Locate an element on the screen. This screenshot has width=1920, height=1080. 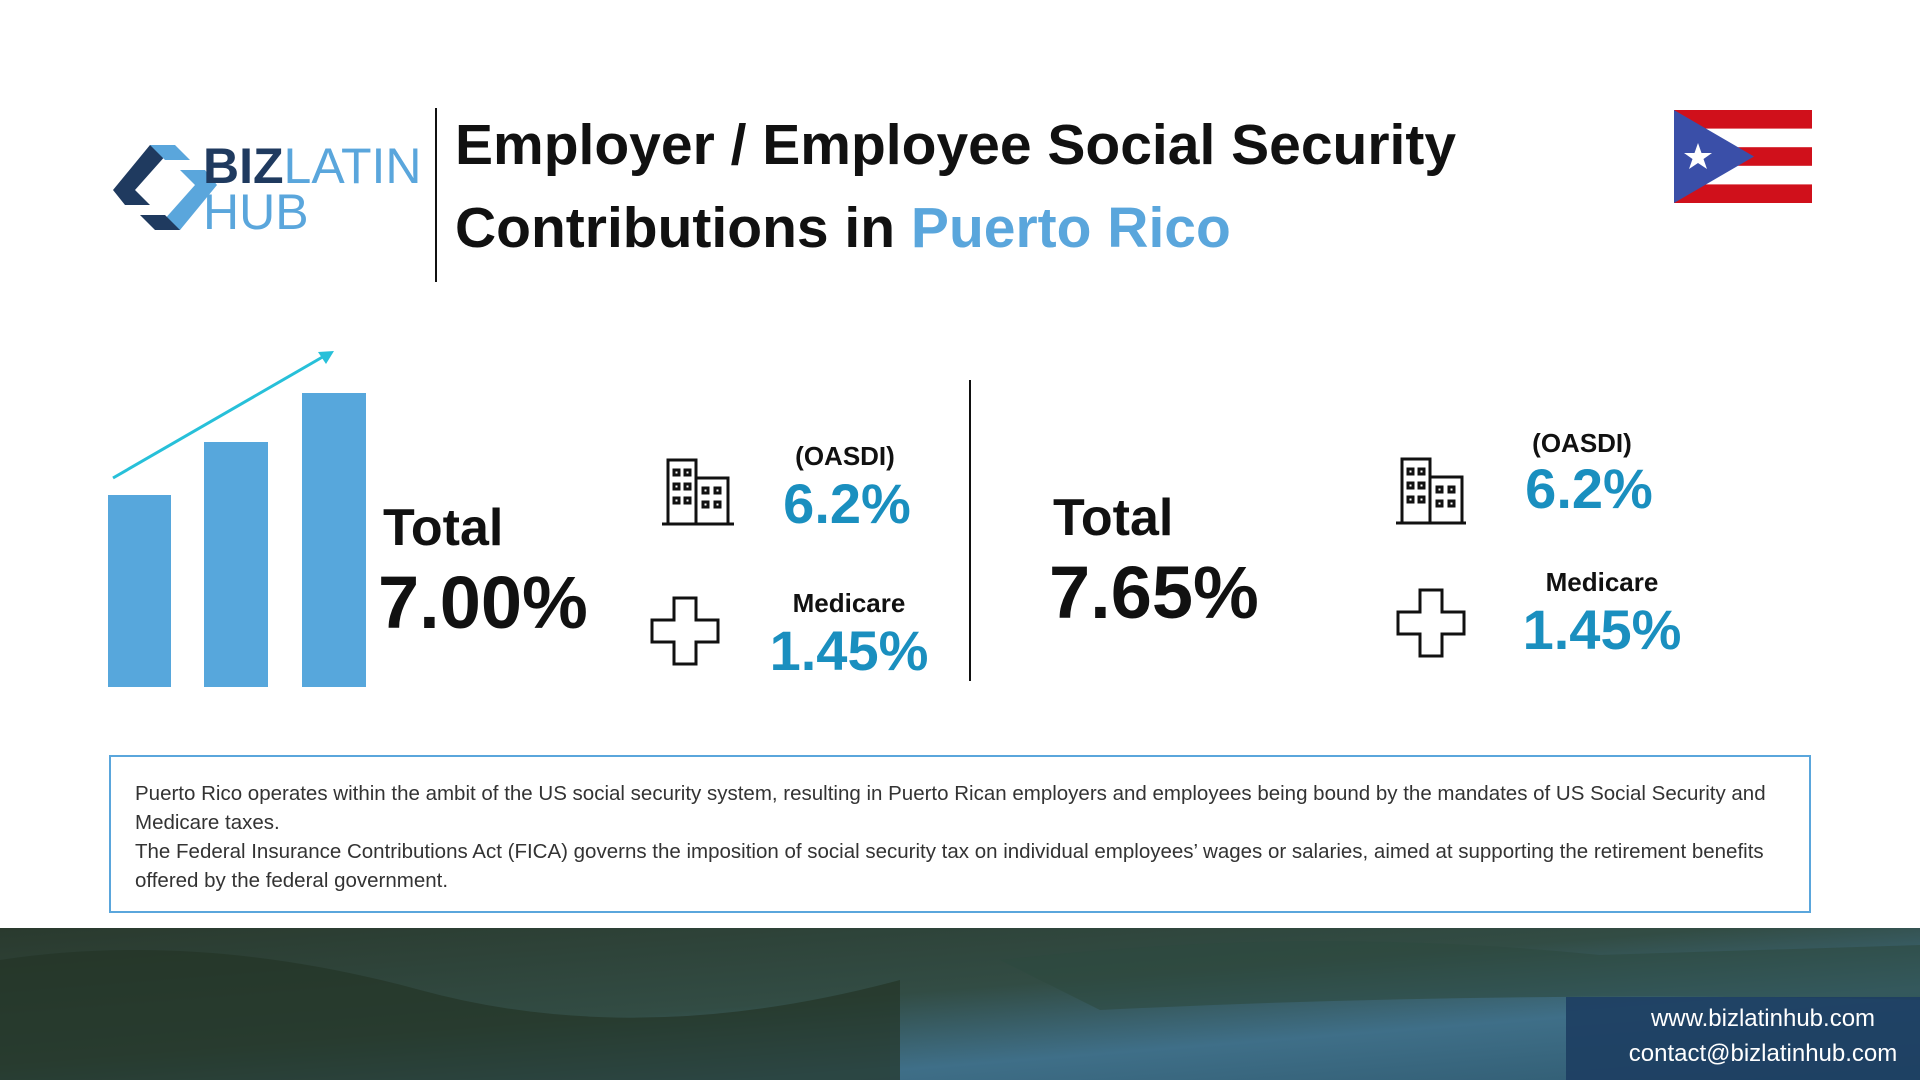
landscape-hills is located at coordinates (1460, 975).